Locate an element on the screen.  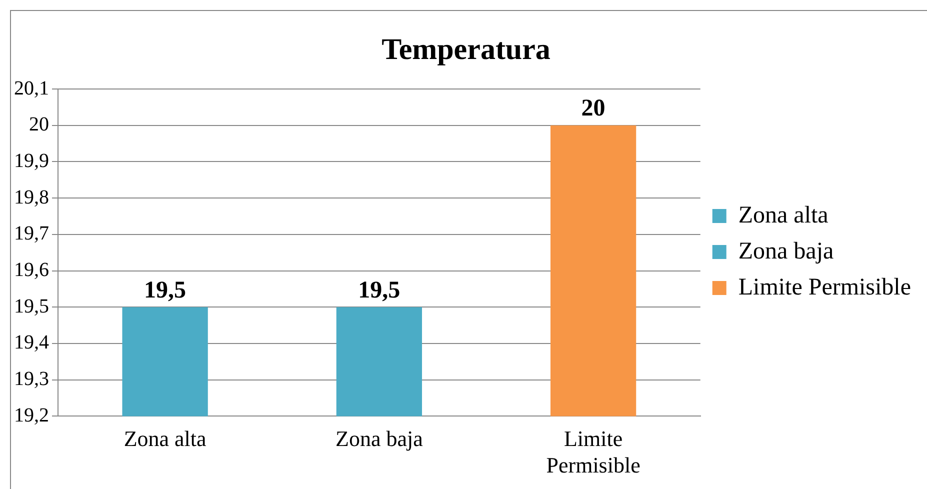
x-tick-label: Zona baja is located at coordinates (380, 439).